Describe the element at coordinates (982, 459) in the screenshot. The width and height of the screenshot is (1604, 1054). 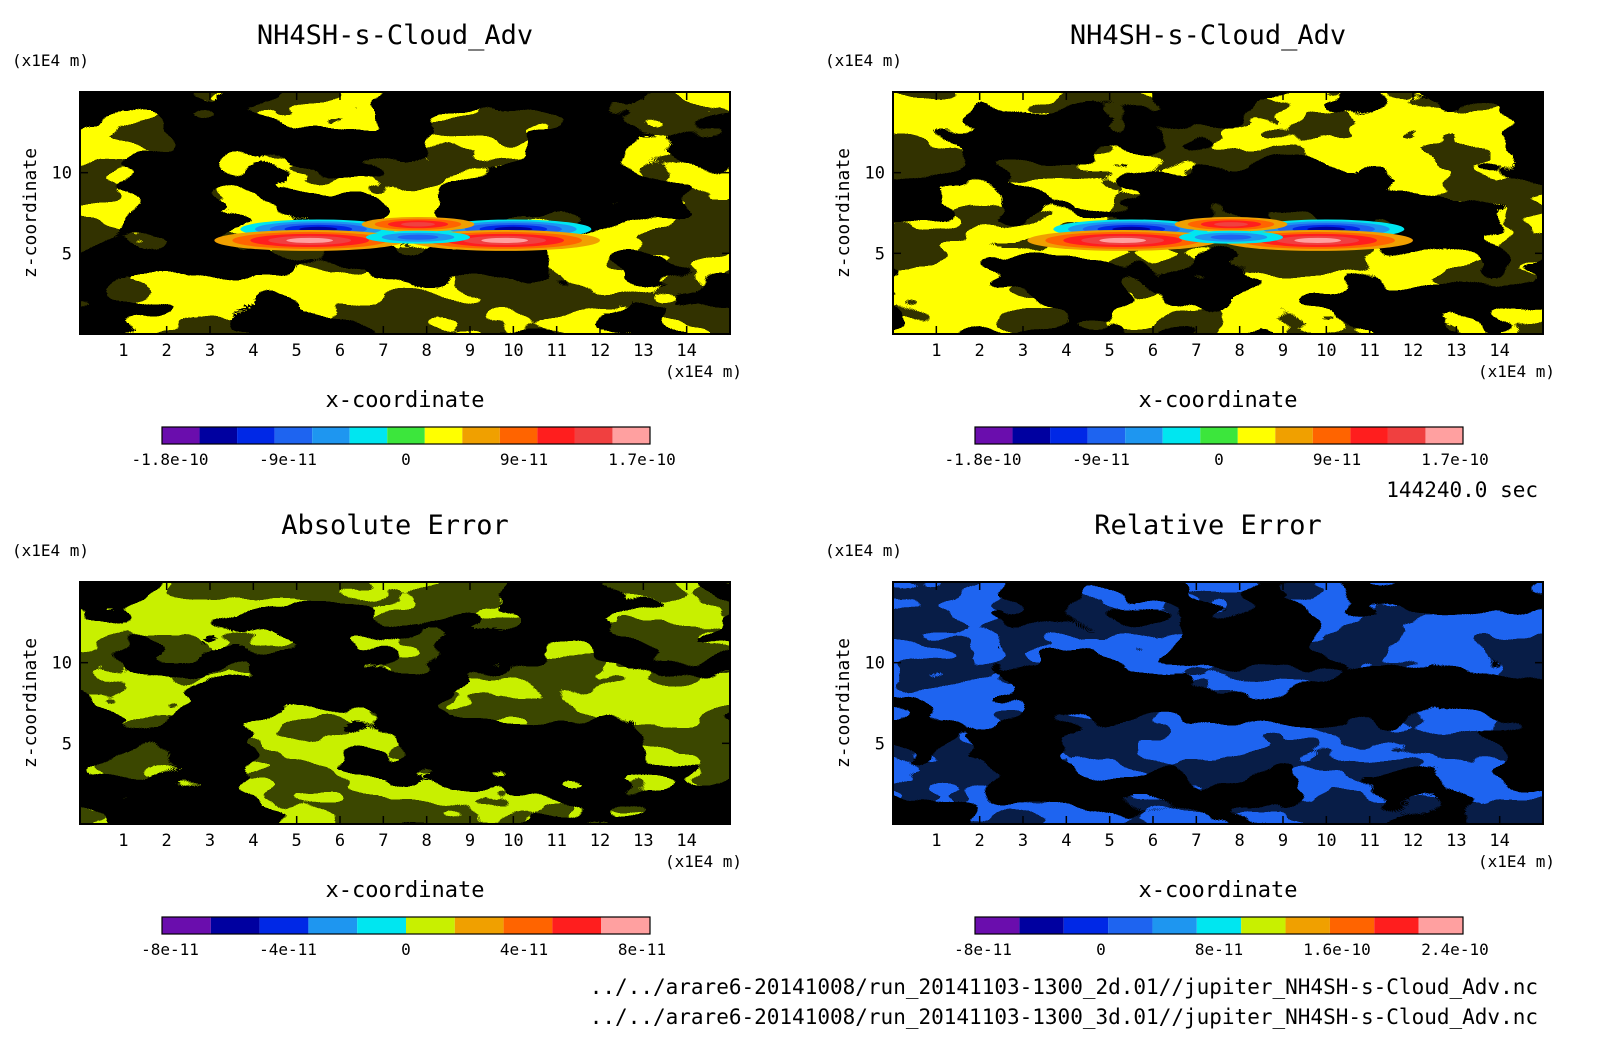
I see `colorbar-tick-label: -1.8e-10` at that location.